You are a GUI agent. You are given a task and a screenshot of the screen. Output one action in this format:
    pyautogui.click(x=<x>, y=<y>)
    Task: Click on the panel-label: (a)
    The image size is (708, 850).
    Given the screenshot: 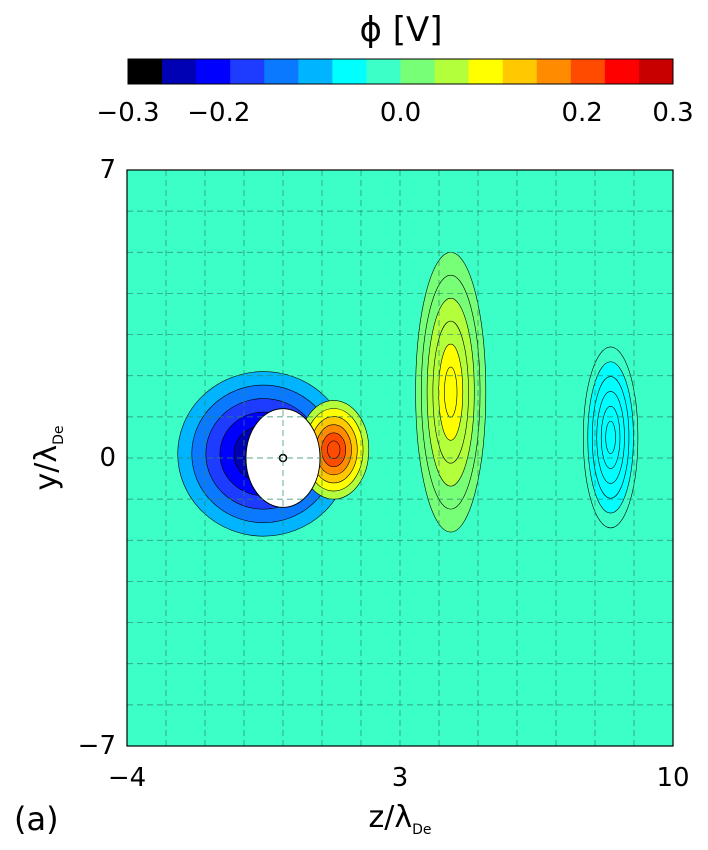 What is the action you would take?
    pyautogui.click(x=36, y=819)
    